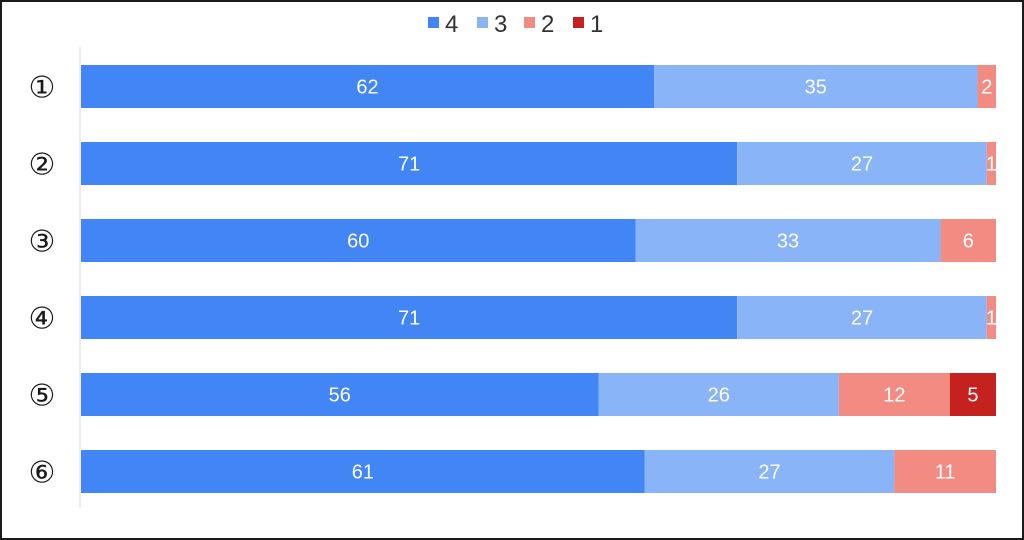 Image resolution: width=1024 pixels, height=540 pixels. I want to click on data-label: 60, so click(358, 242).